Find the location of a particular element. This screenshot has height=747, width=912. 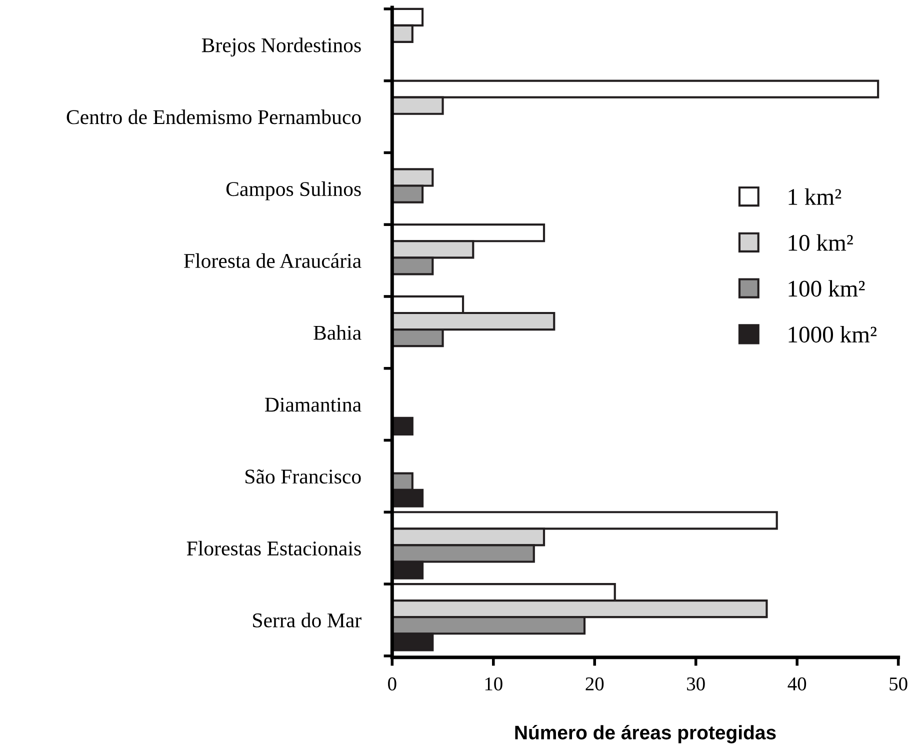

x-tick-label: 40 is located at coordinates (797, 683).